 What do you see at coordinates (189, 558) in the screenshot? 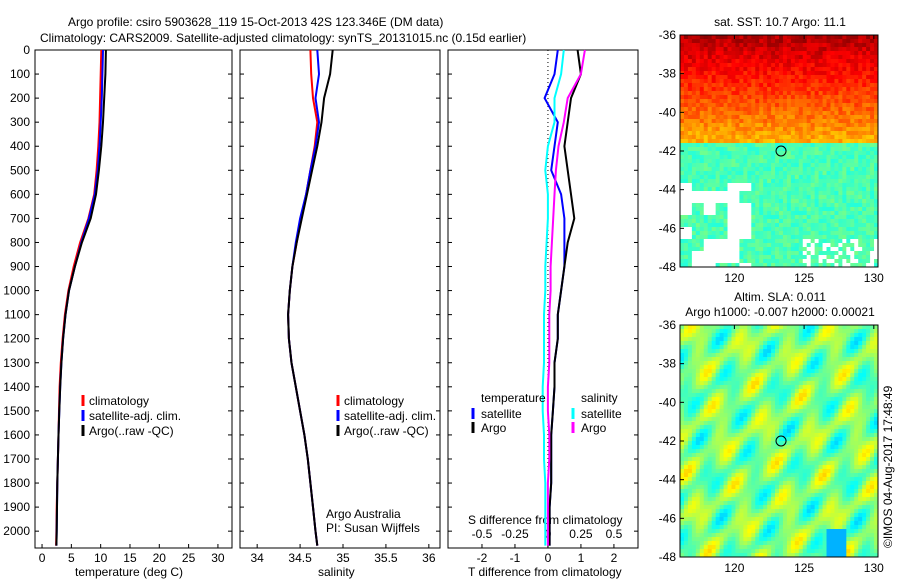
I see `x-tick-label: 25` at bounding box center [189, 558].